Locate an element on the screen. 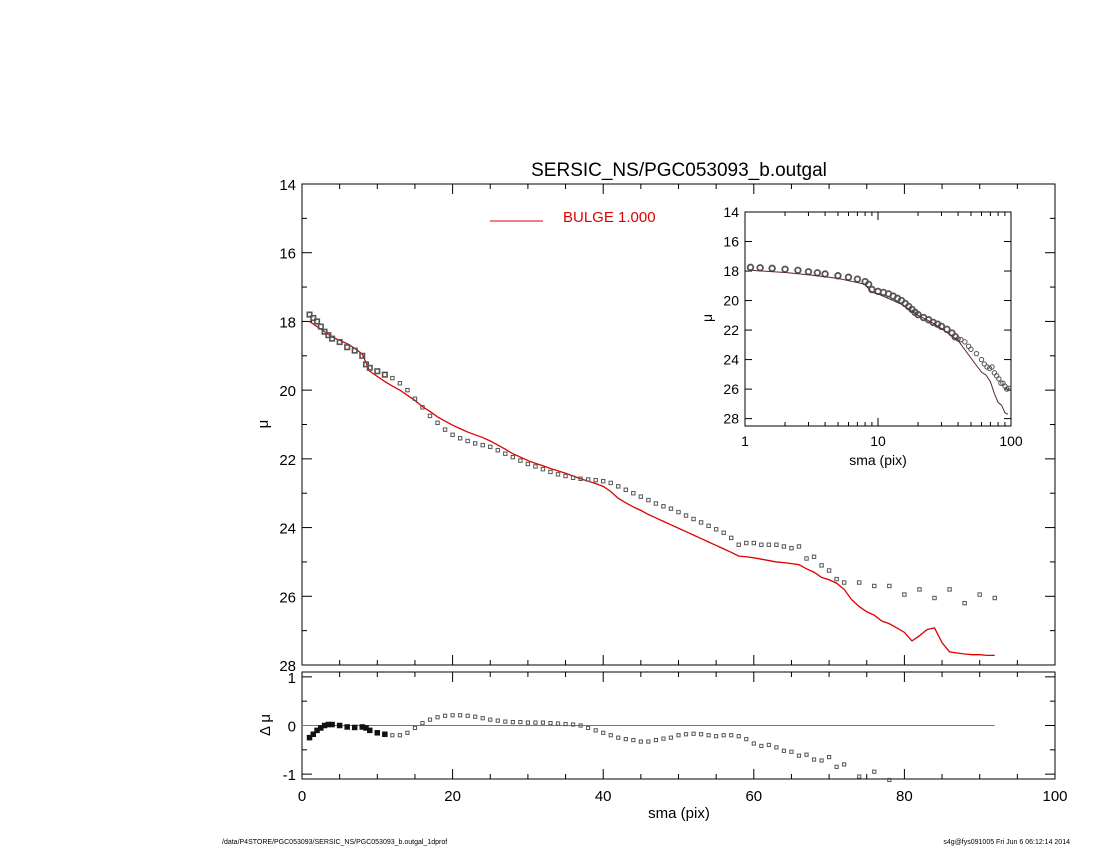 The image size is (1100, 850). residual-y-axis-label: Δ μ is located at coordinates (265, 725).